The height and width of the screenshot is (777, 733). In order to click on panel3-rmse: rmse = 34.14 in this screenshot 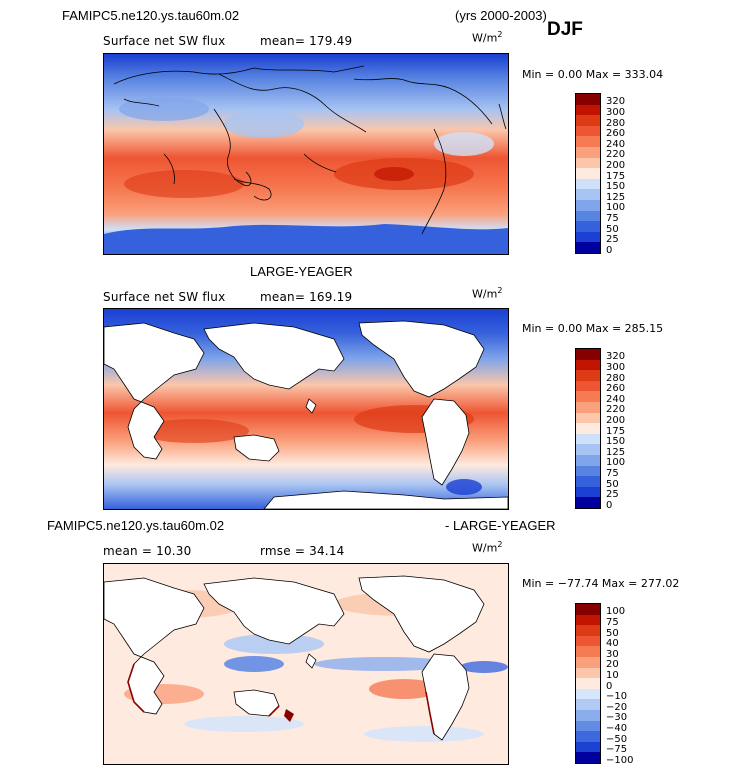, I will do `click(302, 551)`.